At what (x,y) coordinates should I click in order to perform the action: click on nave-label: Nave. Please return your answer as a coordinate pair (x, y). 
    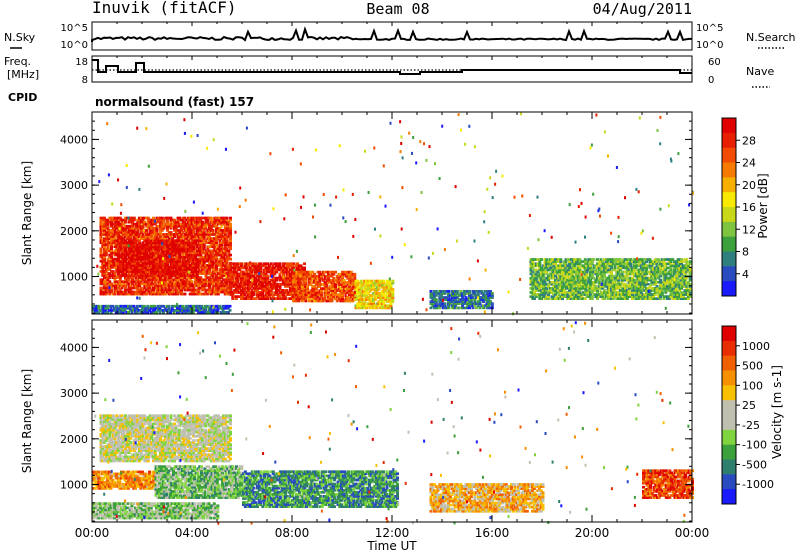
    Looking at the image, I should click on (760, 71).